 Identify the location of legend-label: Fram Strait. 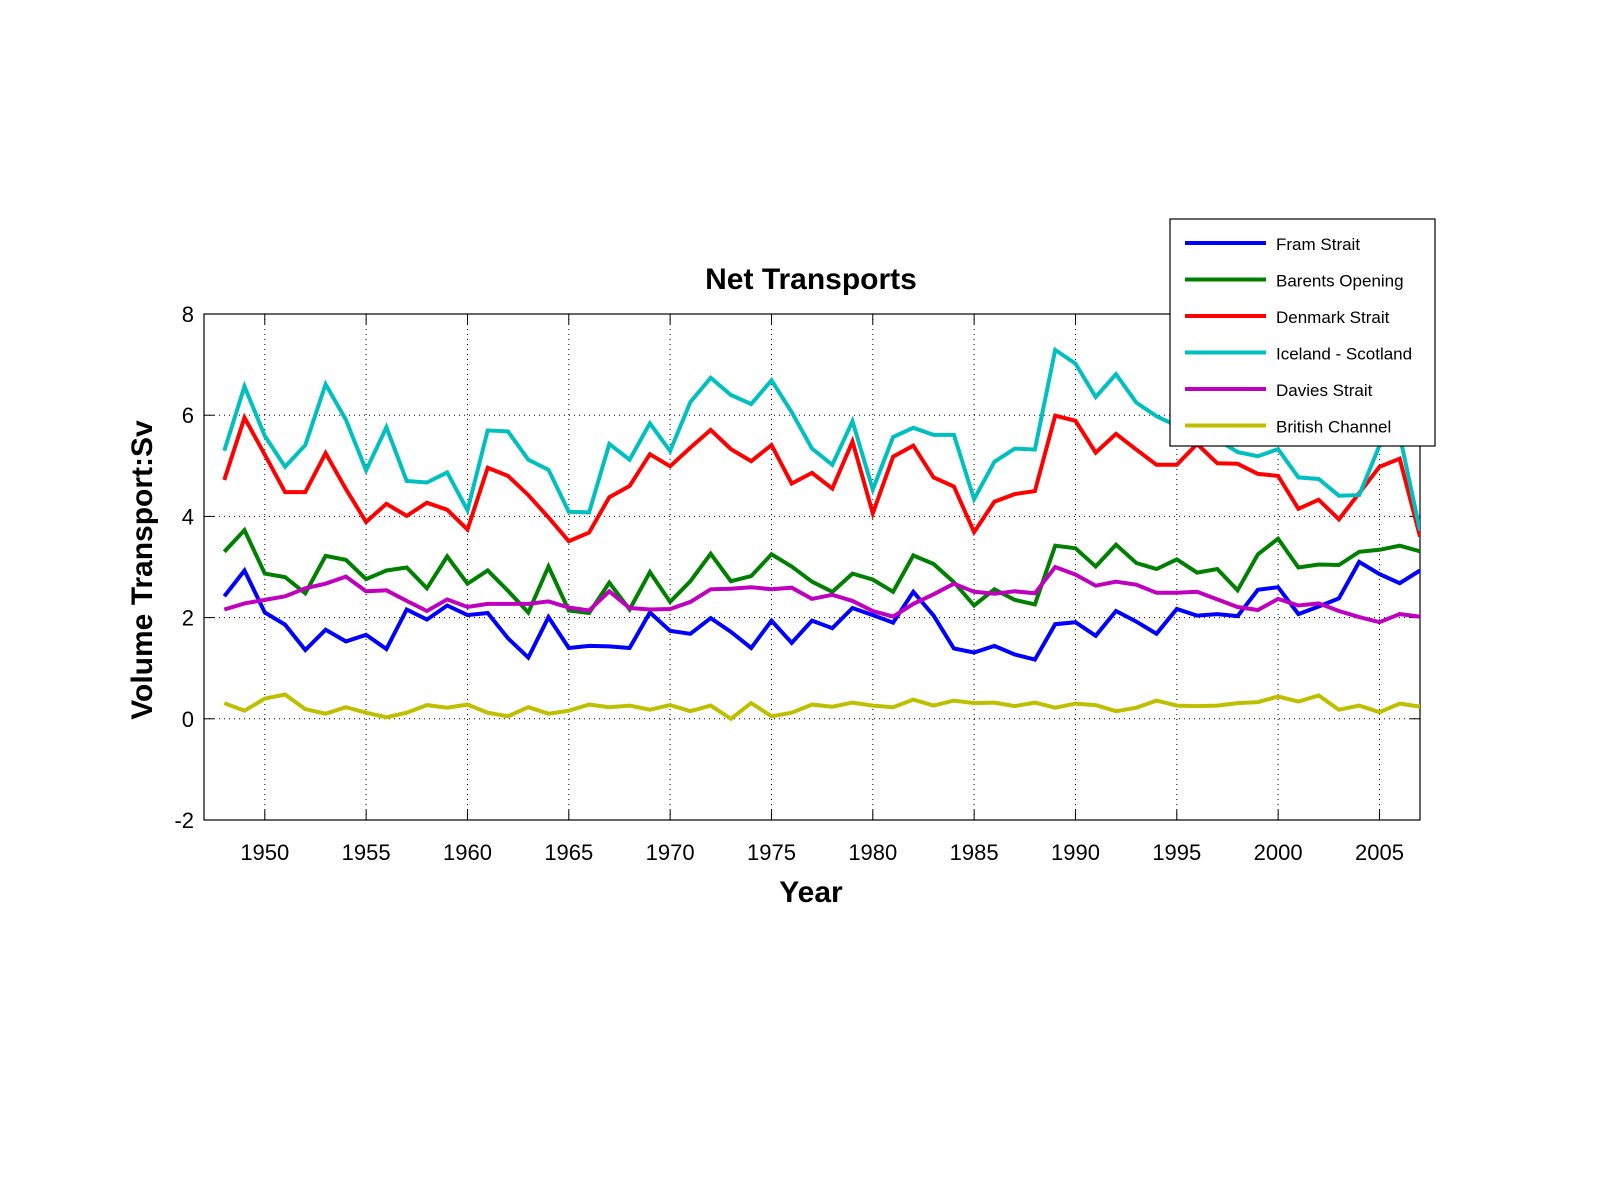
(1318, 244).